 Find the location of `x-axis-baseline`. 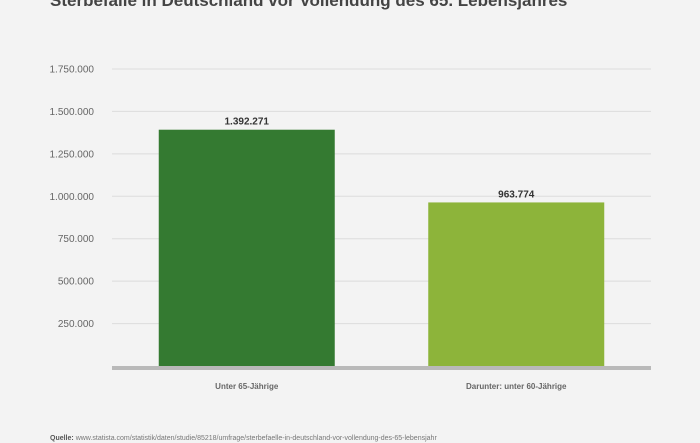

x-axis-baseline is located at coordinates (381, 368).